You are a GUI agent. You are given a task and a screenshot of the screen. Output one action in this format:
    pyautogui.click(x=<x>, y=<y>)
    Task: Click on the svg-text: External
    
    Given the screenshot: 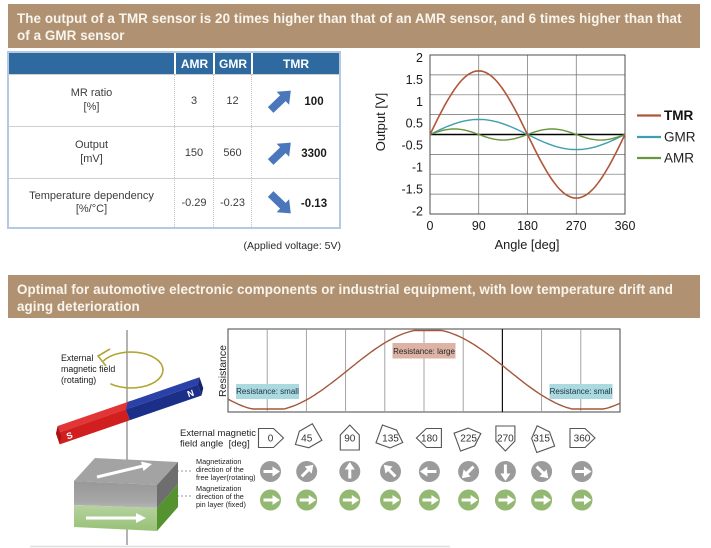 What is the action you would take?
    pyautogui.click(x=77, y=358)
    